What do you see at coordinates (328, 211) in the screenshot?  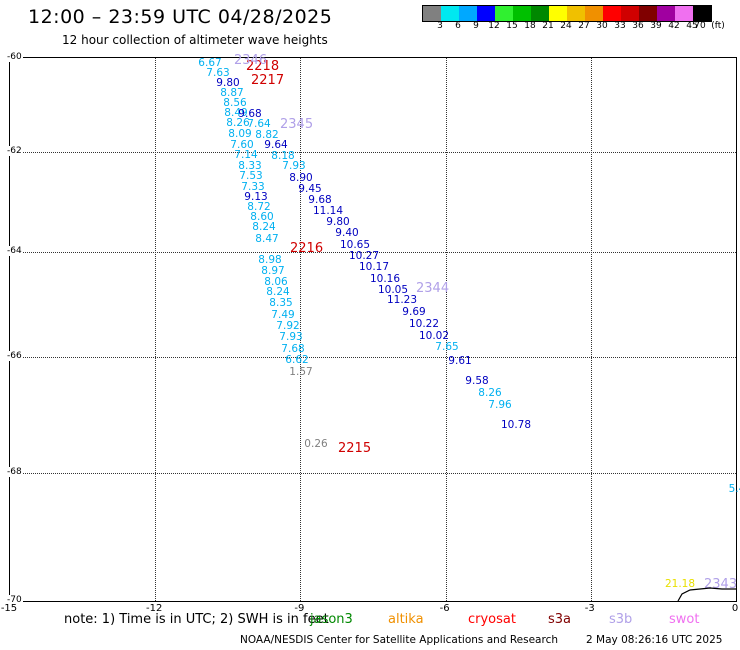 I see `east-track-wave-height: 11.14` at bounding box center [328, 211].